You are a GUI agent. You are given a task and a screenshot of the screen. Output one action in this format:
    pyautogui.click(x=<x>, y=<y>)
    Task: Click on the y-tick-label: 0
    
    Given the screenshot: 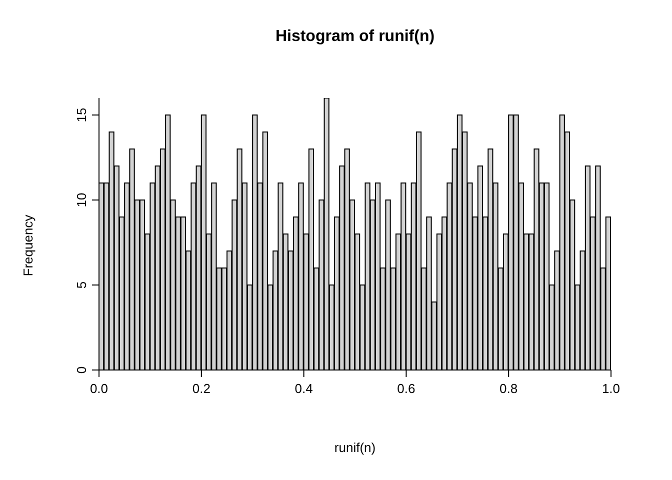 What is the action you would take?
    pyautogui.click(x=81, y=370)
    